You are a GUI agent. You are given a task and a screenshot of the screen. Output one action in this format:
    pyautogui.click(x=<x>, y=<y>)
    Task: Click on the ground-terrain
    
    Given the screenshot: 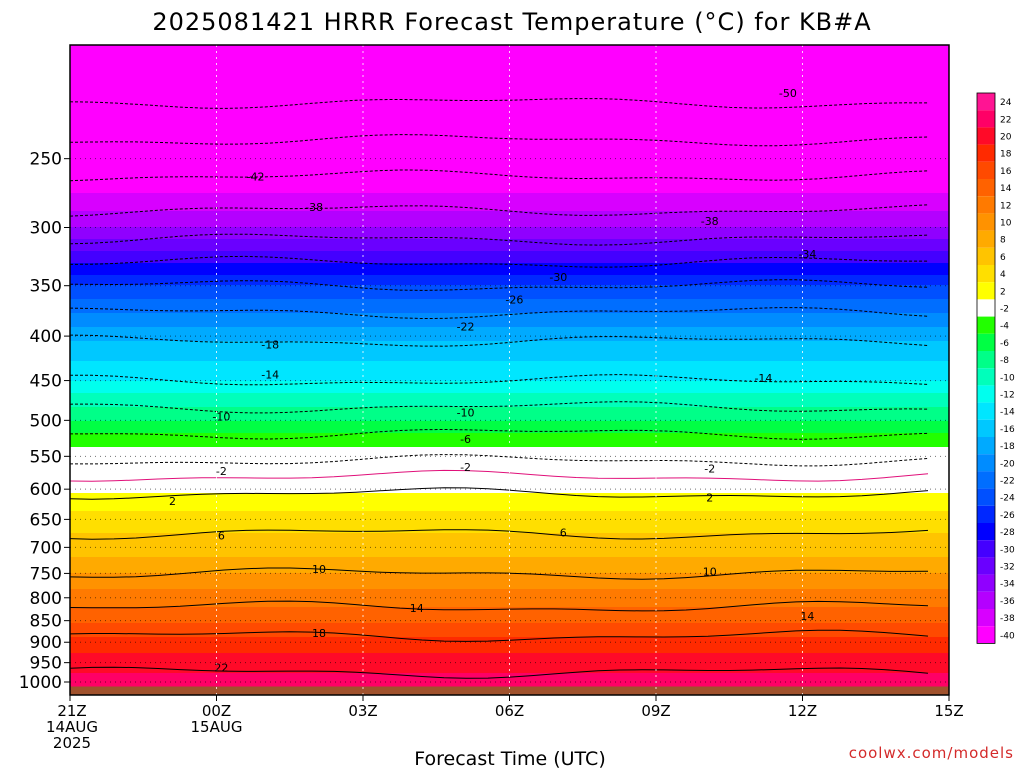 What is the action you would take?
    pyautogui.click(x=509, y=690)
    